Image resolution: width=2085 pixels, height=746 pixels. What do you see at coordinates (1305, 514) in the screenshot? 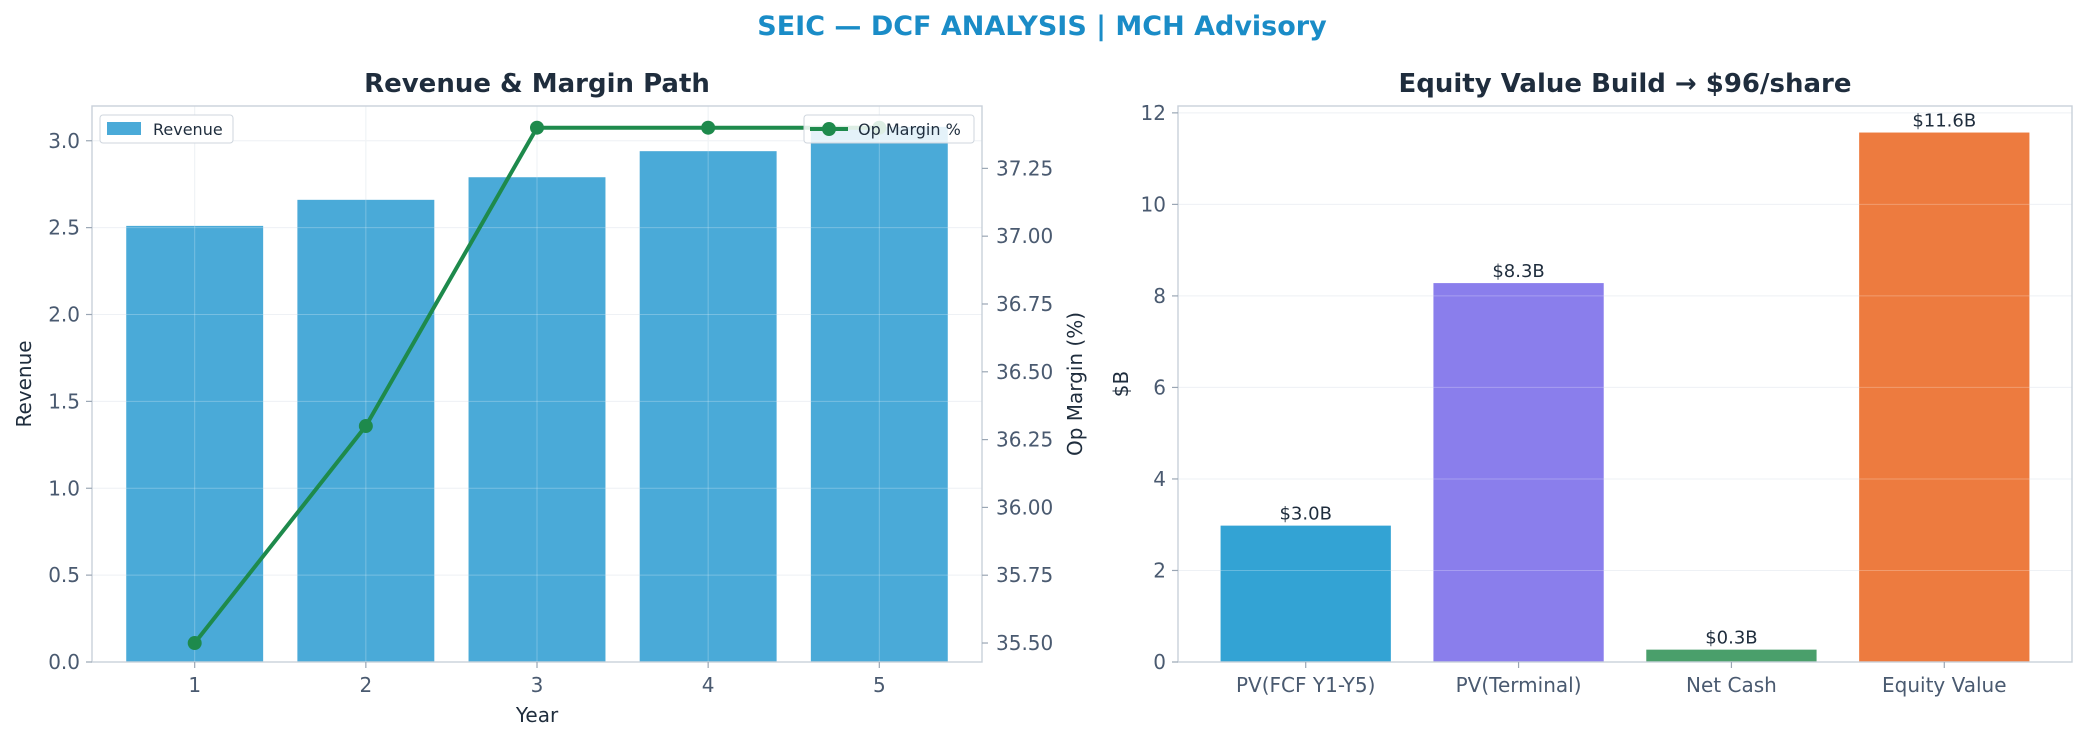
I see `bar-value-label: $3.0B` at bounding box center [1305, 514].